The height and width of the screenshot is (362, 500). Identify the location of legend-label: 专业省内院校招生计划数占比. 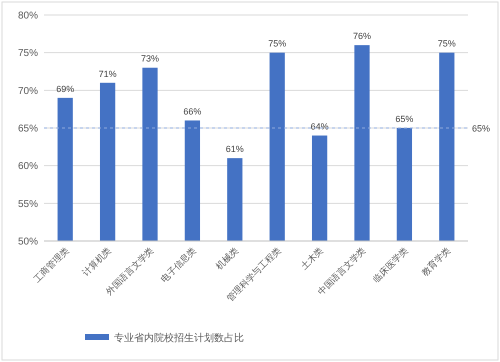
(179, 338).